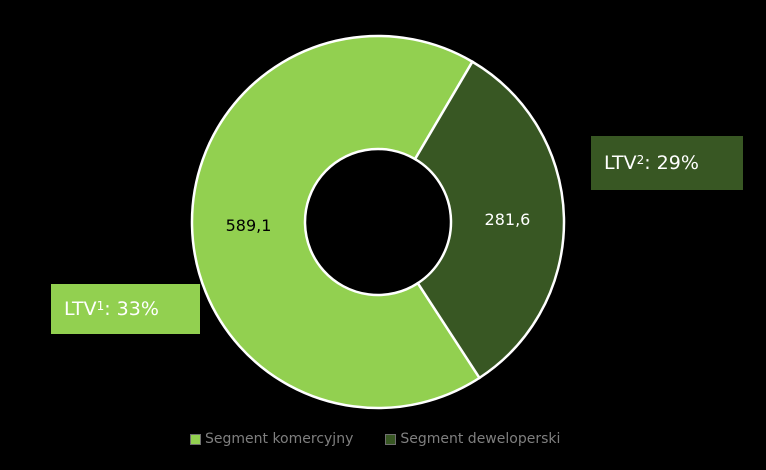 This screenshot has width=766, height=470. I want to click on chart-legend: Segment komercyjny Segment deweloperski, so click(391, 439).